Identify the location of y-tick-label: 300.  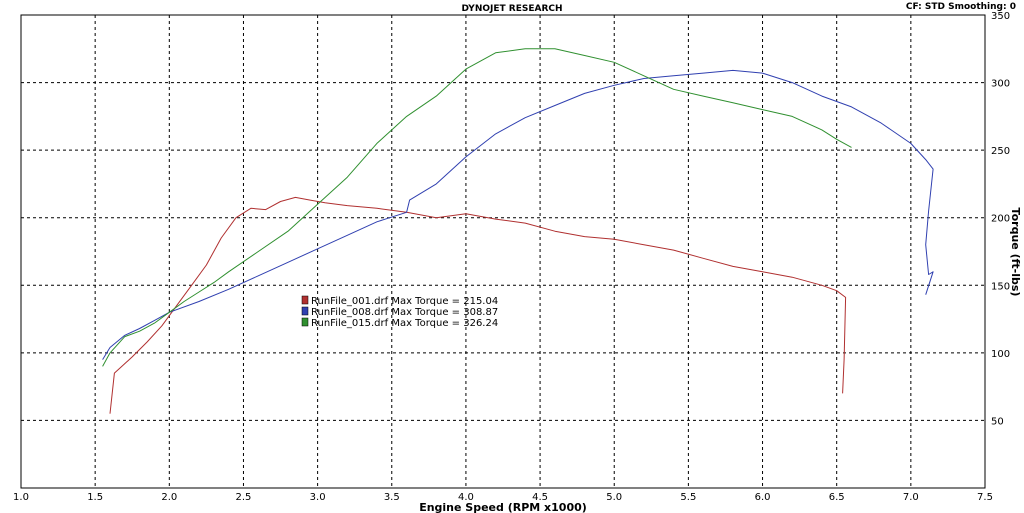
(1000, 84).